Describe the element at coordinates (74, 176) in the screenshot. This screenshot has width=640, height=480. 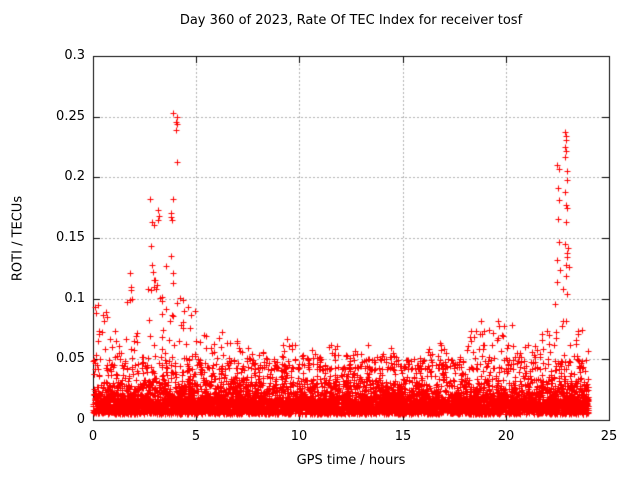
I see `y-tick-label: 0.2` at that location.